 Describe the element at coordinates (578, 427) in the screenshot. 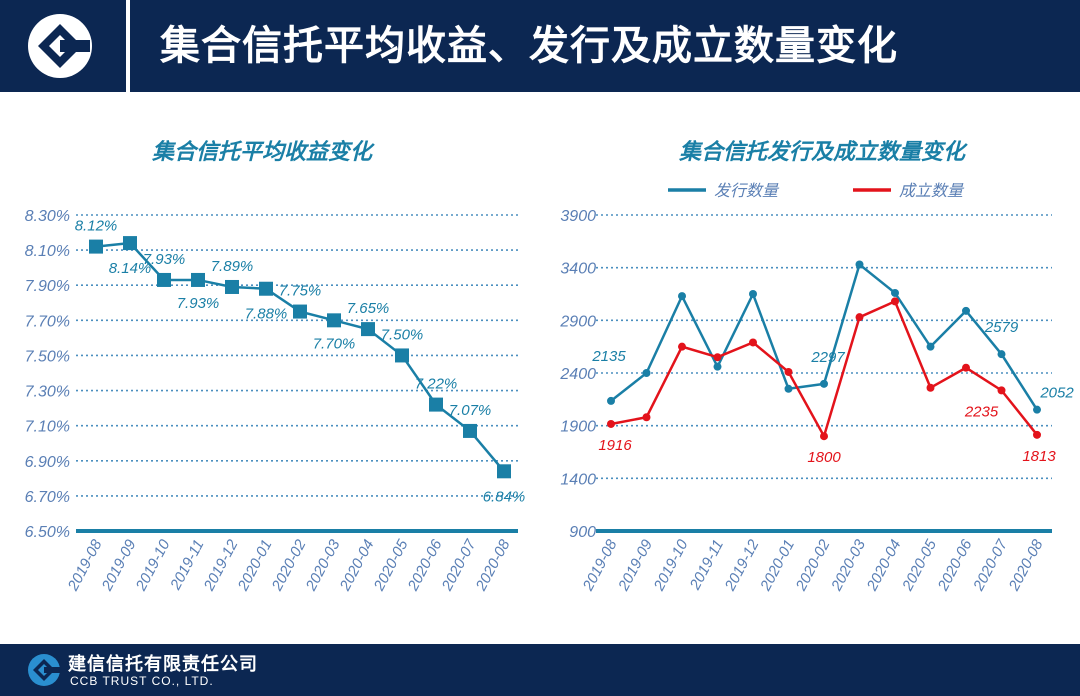

I see `y-tick-label: 1900` at that location.